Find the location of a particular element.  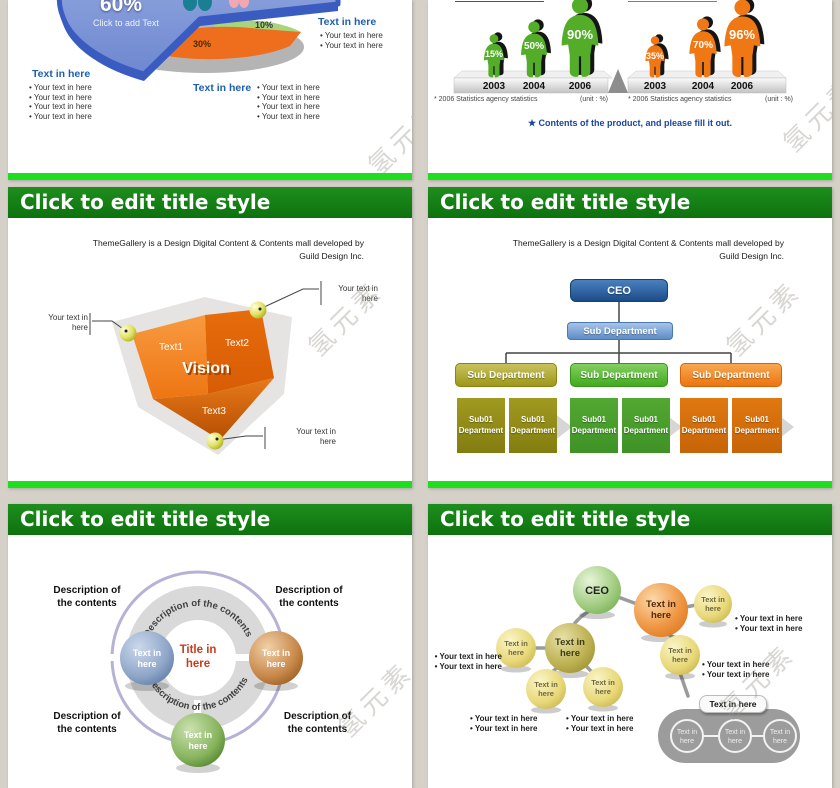

ceo-label: CEO is located at coordinates (597, 591).